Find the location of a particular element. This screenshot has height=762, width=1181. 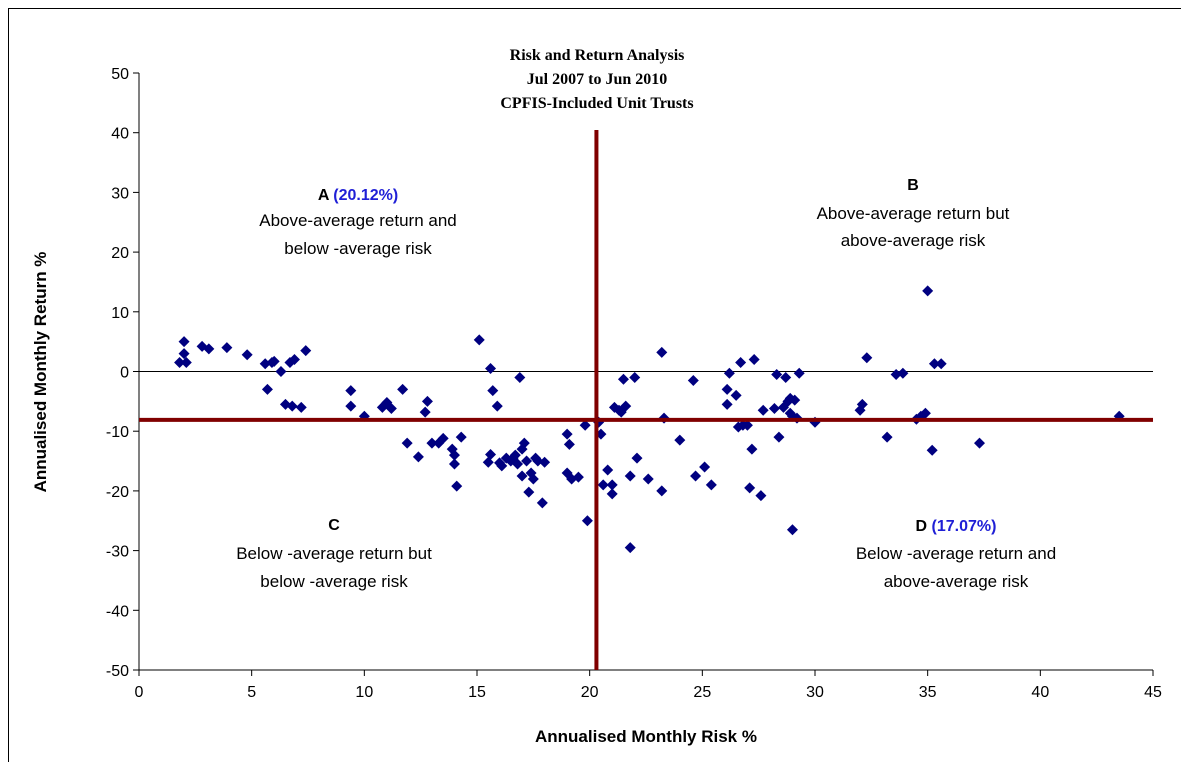

x-tick-label: 20 is located at coordinates (590, 692).